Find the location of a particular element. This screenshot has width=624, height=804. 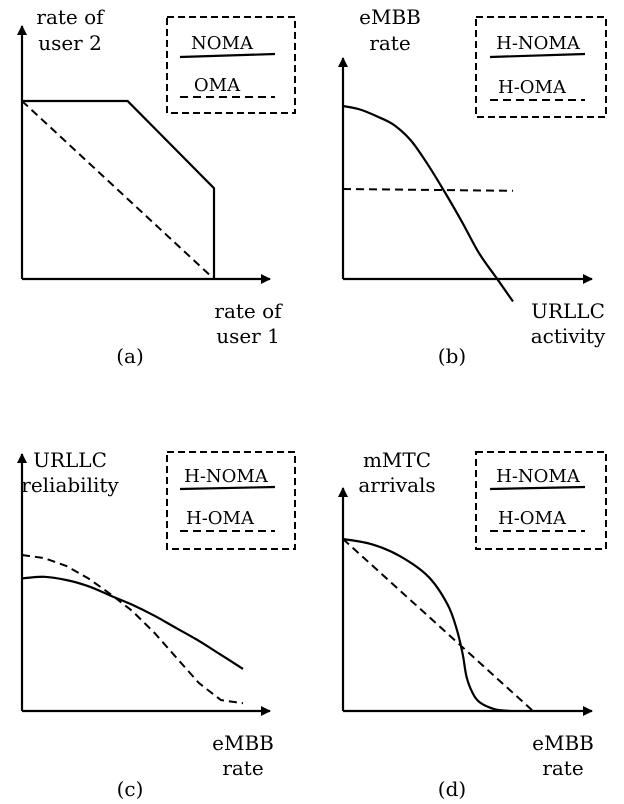

panel-c-xlabel-line1: eMBB is located at coordinates (243, 743).